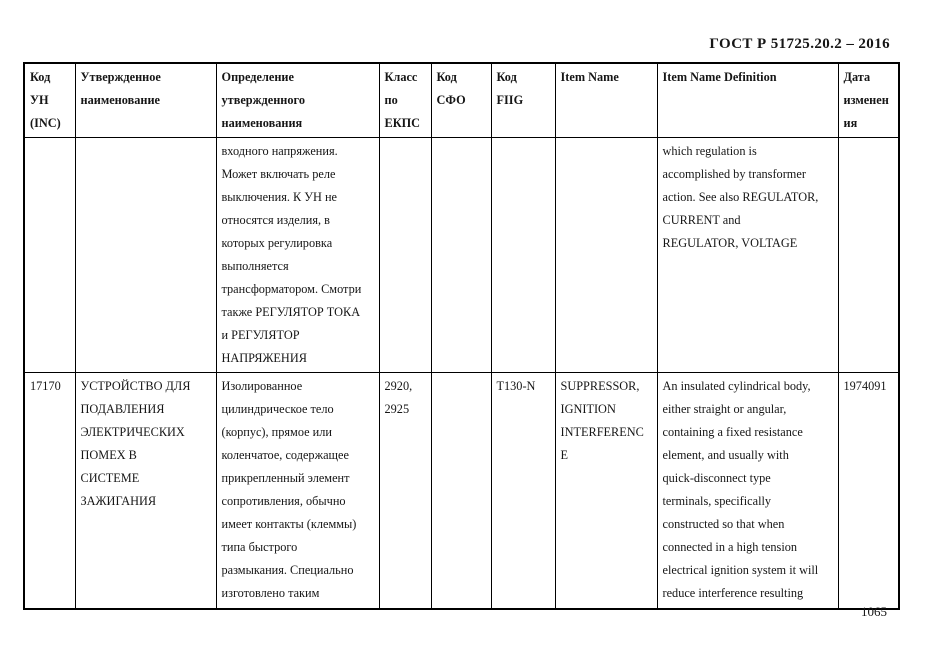  What do you see at coordinates (405, 255) in the screenshot?
I see `cell-ekps-class` at bounding box center [405, 255].